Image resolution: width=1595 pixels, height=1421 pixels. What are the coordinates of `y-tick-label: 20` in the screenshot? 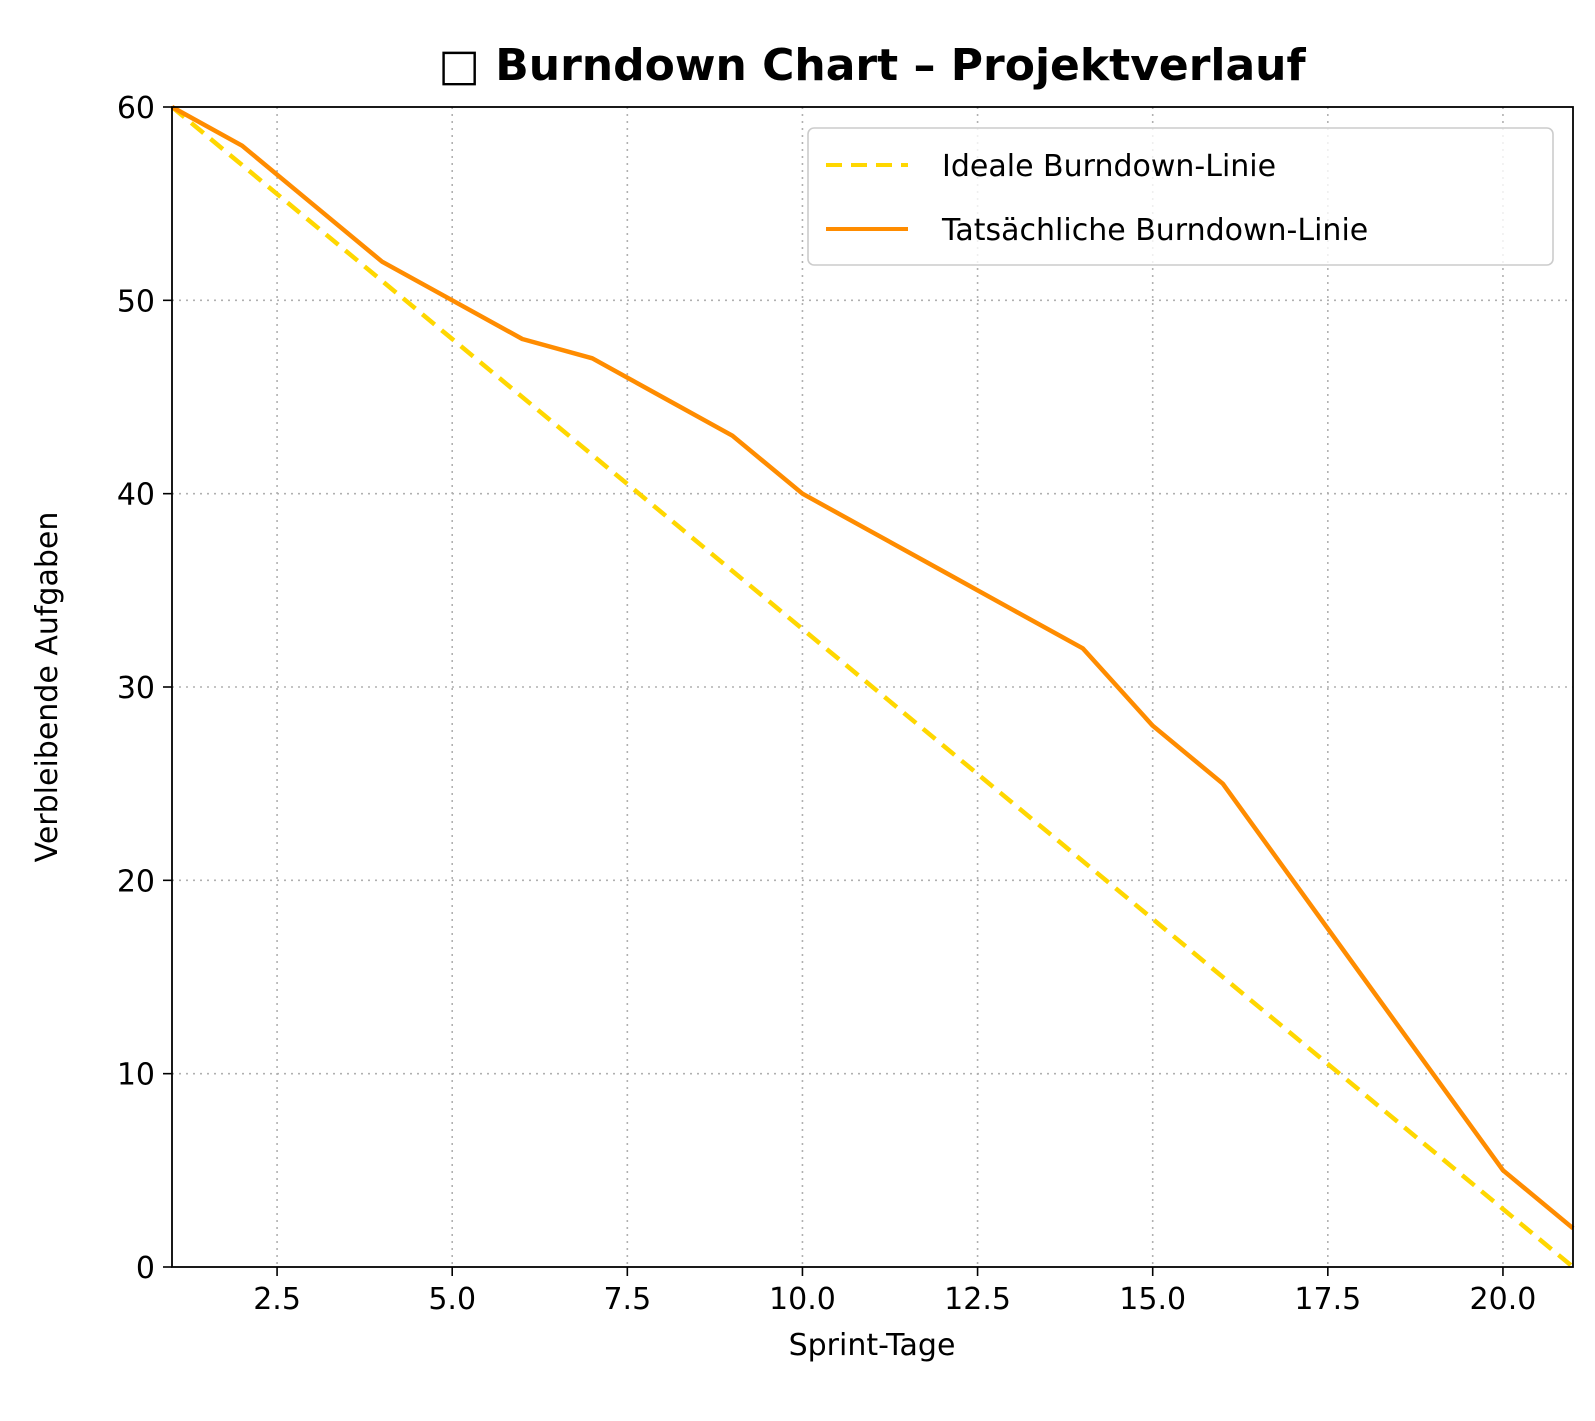 It's located at (136, 881).